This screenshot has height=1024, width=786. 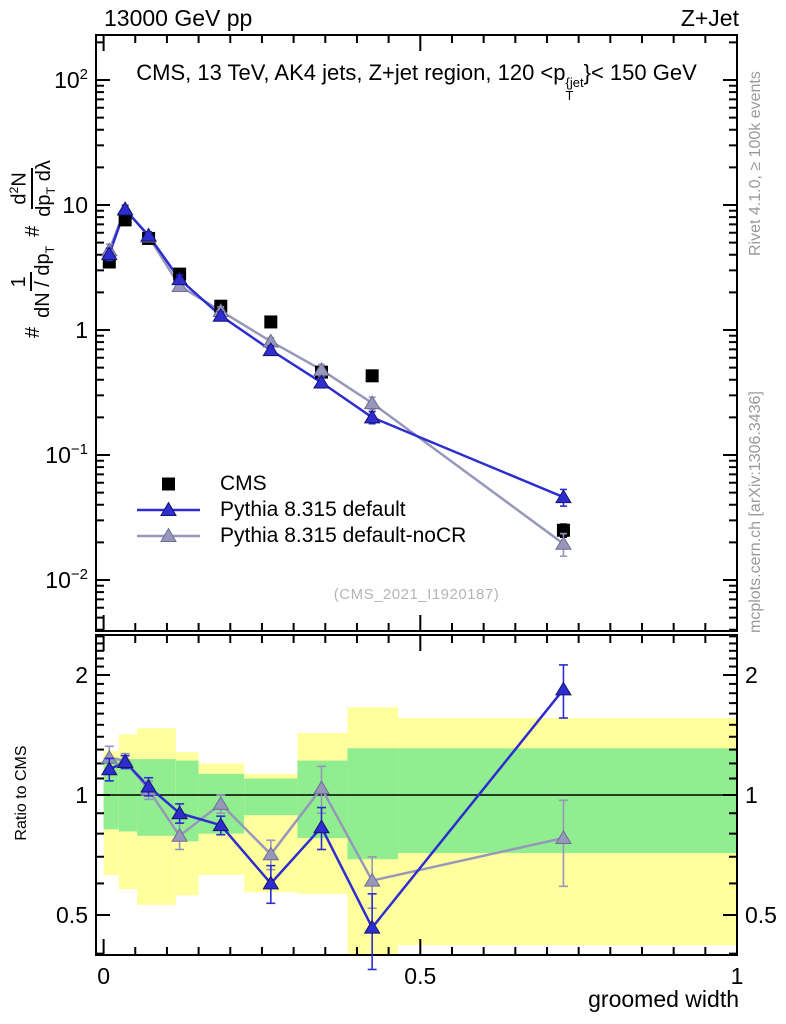 I want to click on plot-title-tail: }< 150 GeV, so click(x=640, y=72).